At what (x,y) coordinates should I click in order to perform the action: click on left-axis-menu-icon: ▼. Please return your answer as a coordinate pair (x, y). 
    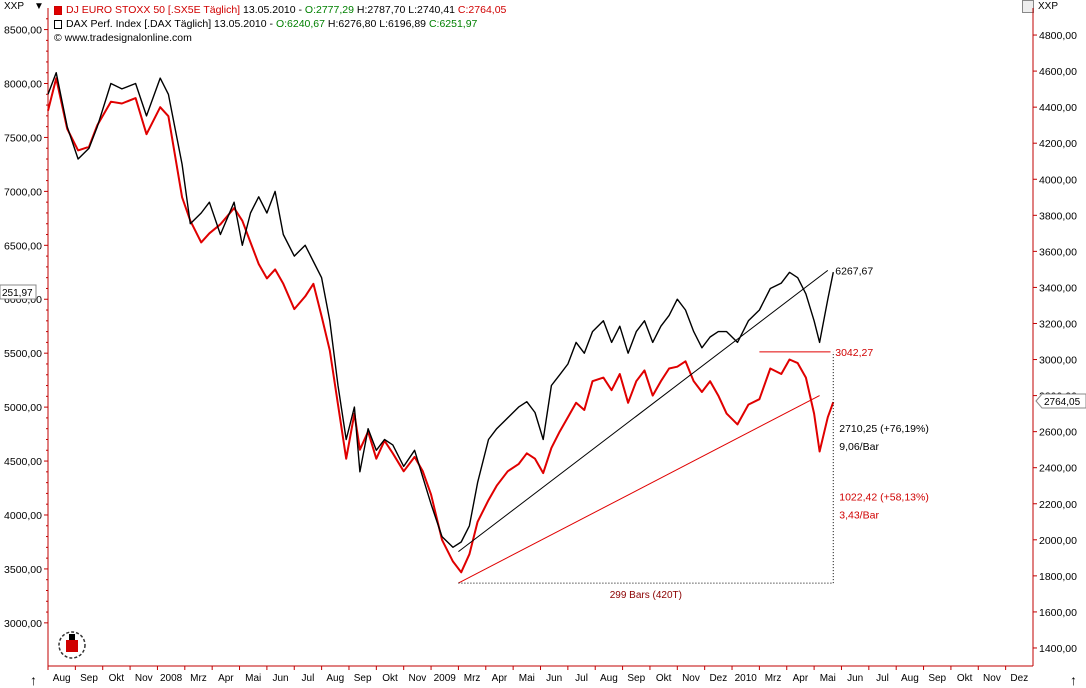
    Looking at the image, I should click on (39, 6).